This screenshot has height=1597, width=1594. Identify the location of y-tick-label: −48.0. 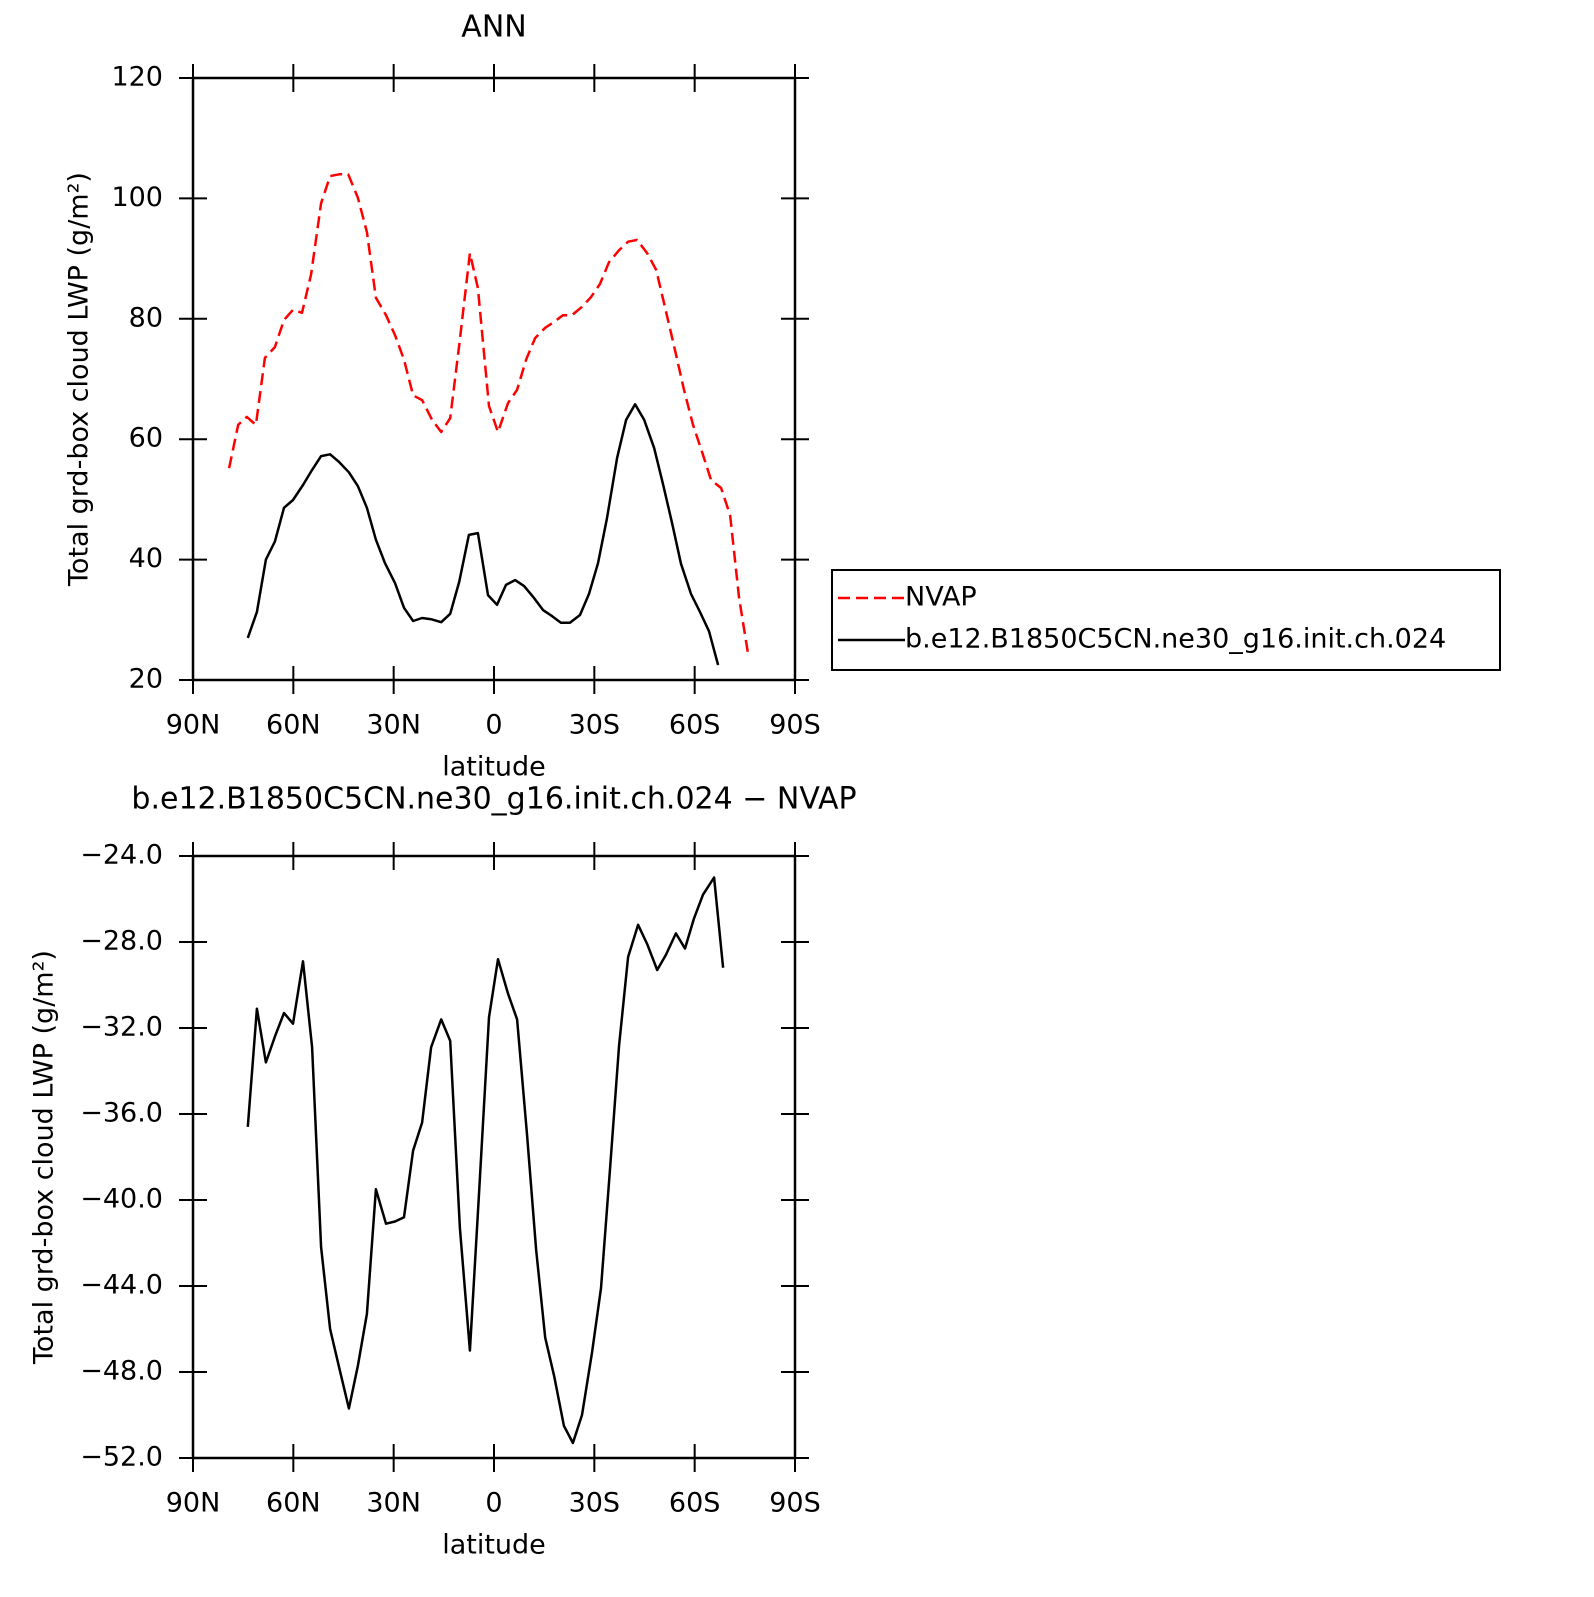
(121, 1371).